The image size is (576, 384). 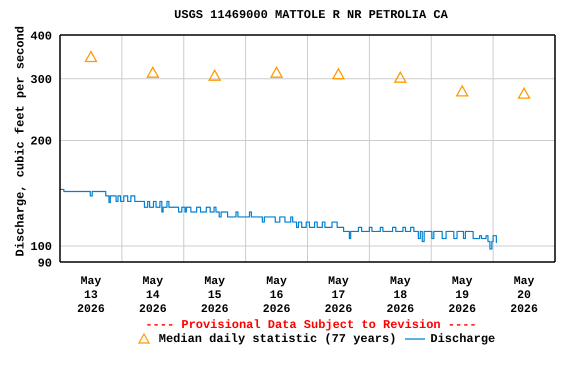 What do you see at coordinates (400, 295) in the screenshot?
I see `x-tick-label: May 18 2026` at bounding box center [400, 295].